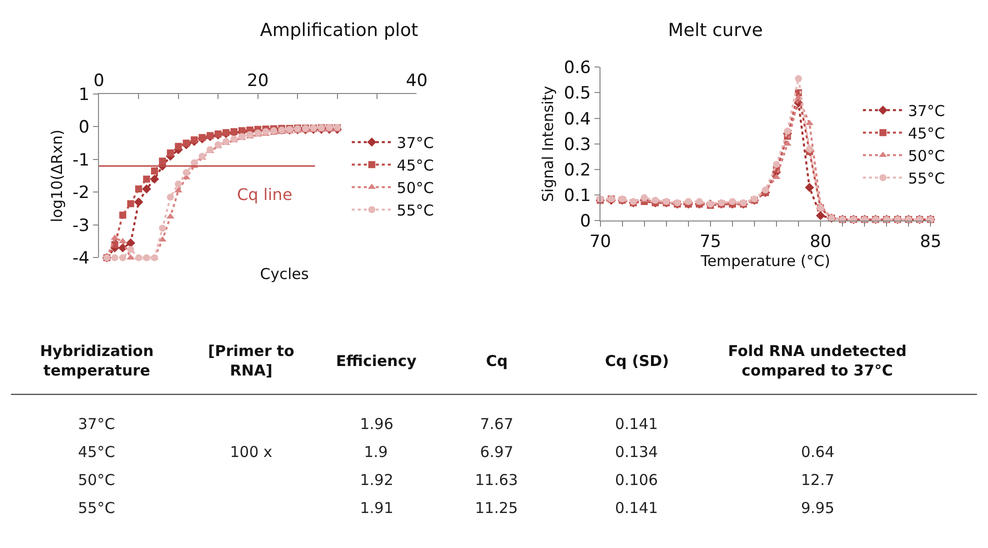 The image size is (988, 548). I want to click on x-tick-label: 80, so click(821, 242).